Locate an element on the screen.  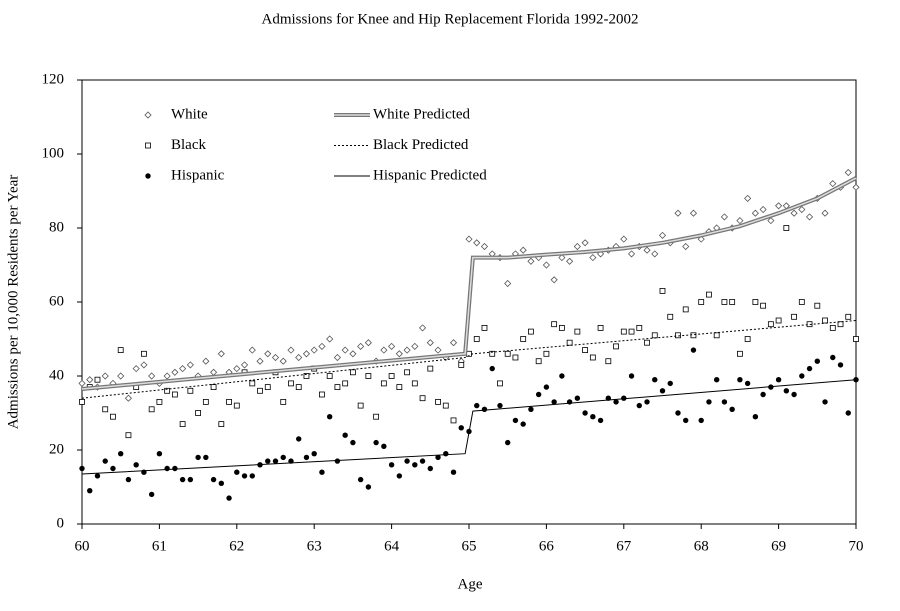
x-tick-label: 62 is located at coordinates (236, 546).